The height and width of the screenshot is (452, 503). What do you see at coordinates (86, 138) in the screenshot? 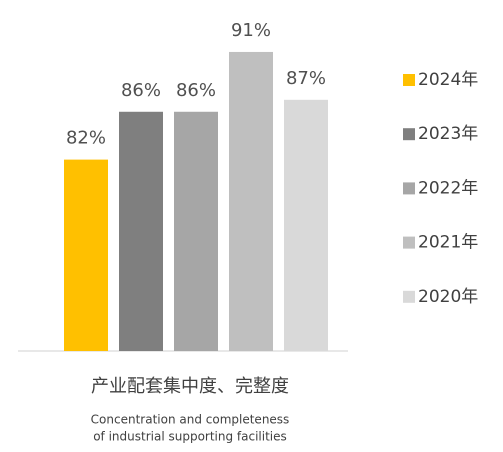
I see `data-label: 82%` at bounding box center [86, 138].